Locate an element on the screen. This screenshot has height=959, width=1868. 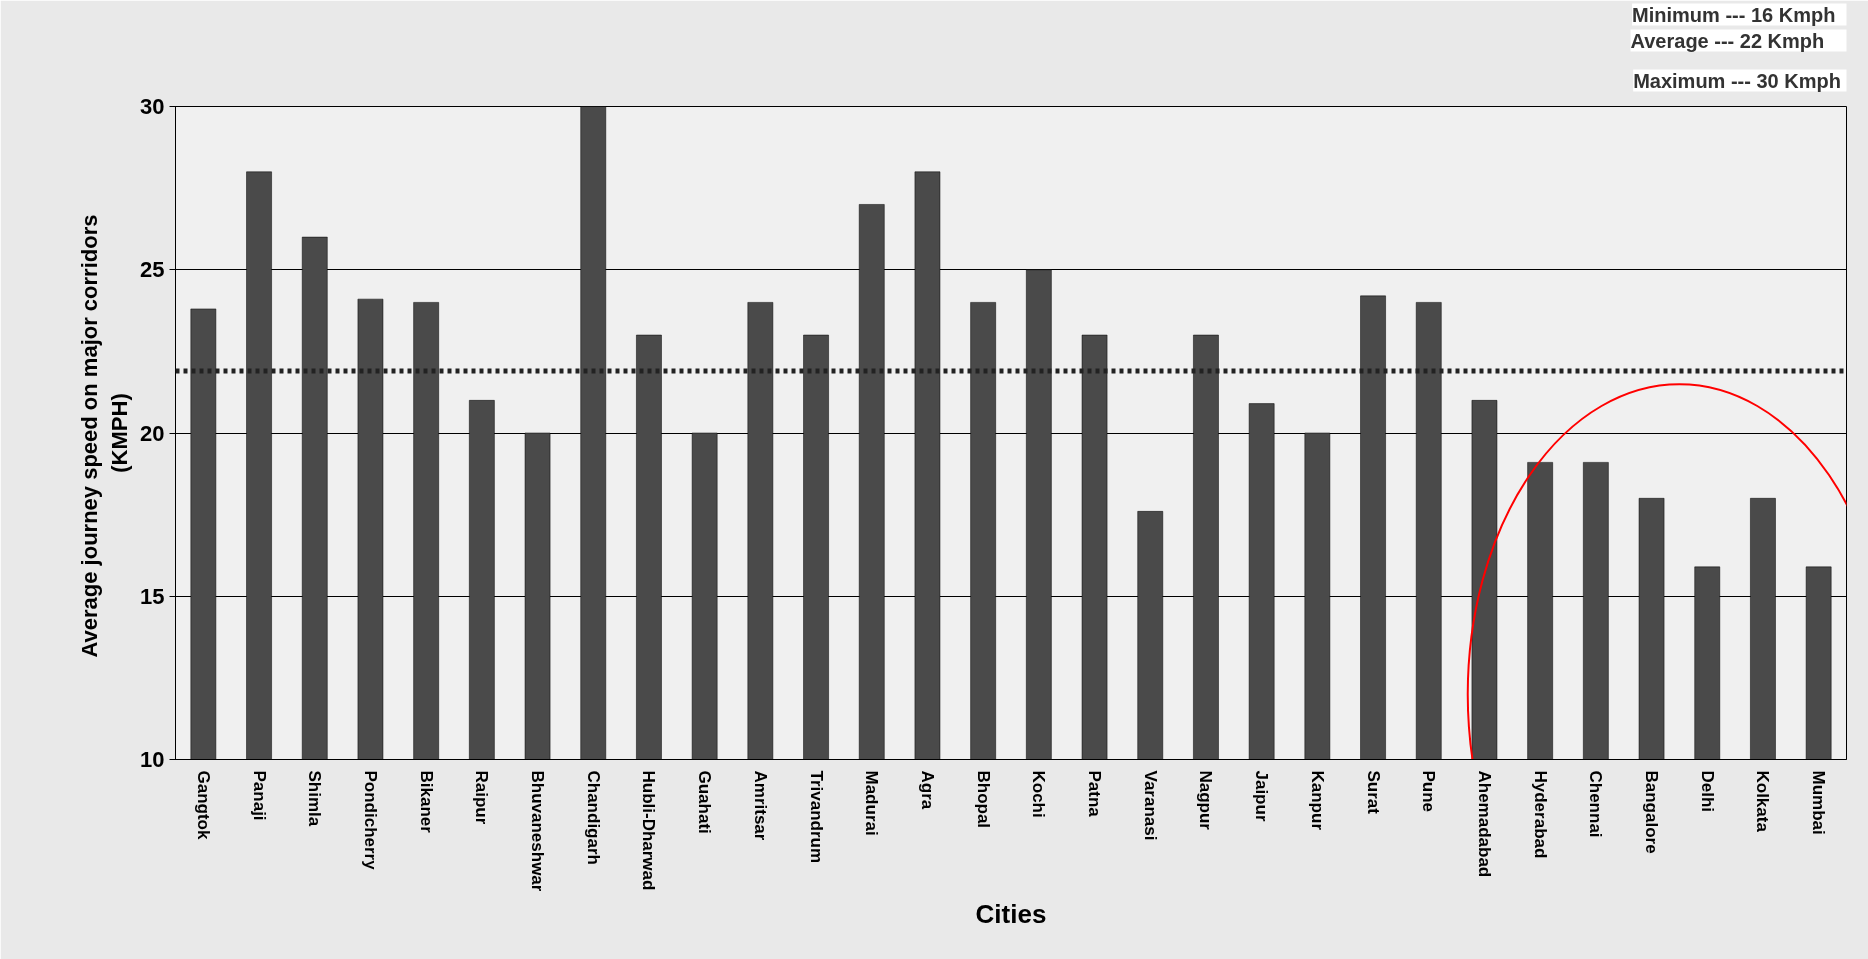
x-tick-label: Bikaner is located at coordinates (426, 802).